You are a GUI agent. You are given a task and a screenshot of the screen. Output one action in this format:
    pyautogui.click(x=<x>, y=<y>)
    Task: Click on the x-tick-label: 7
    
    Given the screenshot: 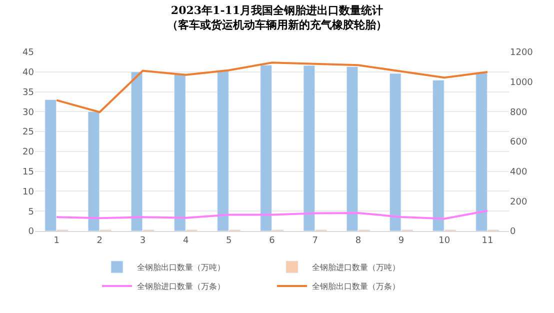 What is the action you would take?
    pyautogui.click(x=315, y=241)
    